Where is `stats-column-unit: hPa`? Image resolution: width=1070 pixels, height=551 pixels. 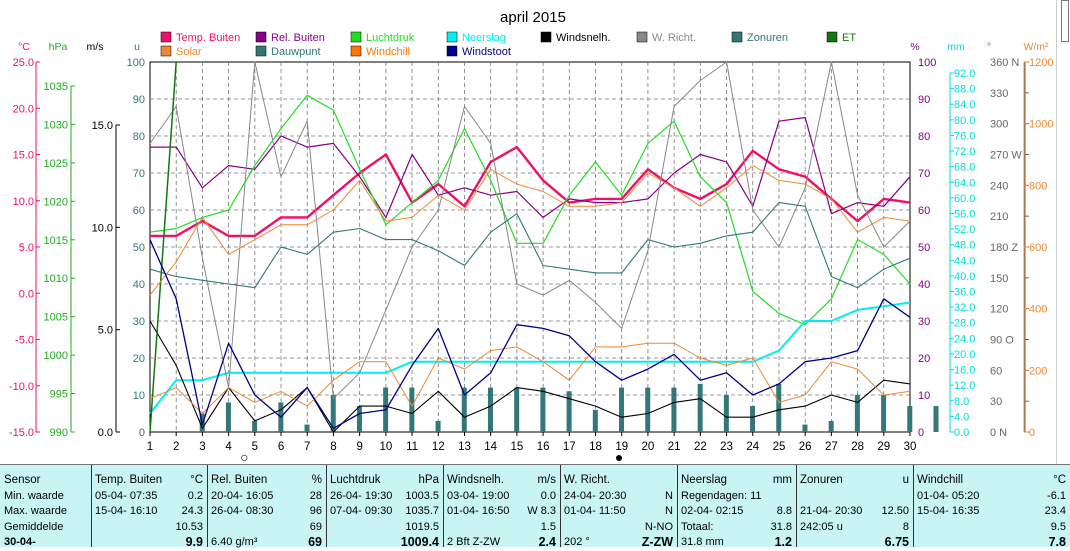 stats-column-unit: hPa is located at coordinates (428, 480).